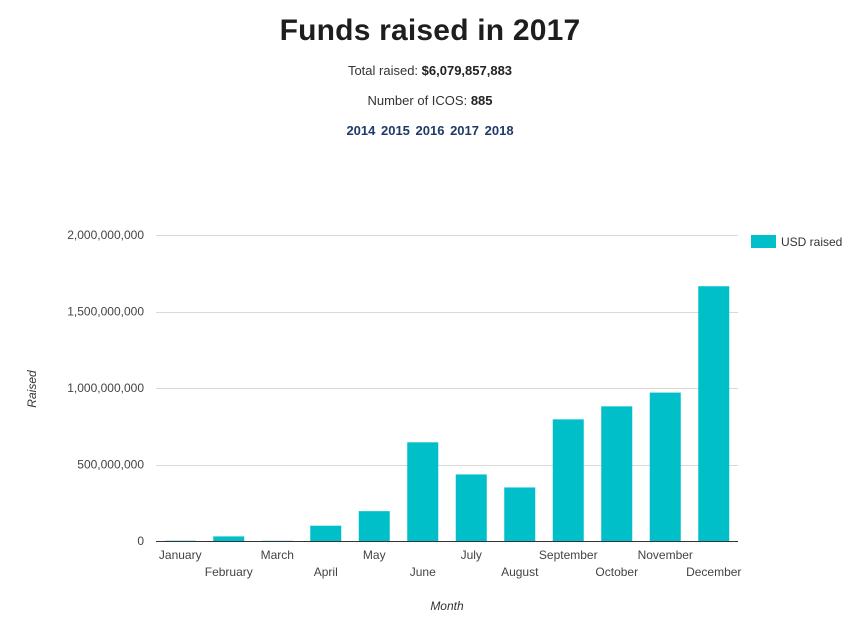  I want to click on bar-april, so click(326, 533).